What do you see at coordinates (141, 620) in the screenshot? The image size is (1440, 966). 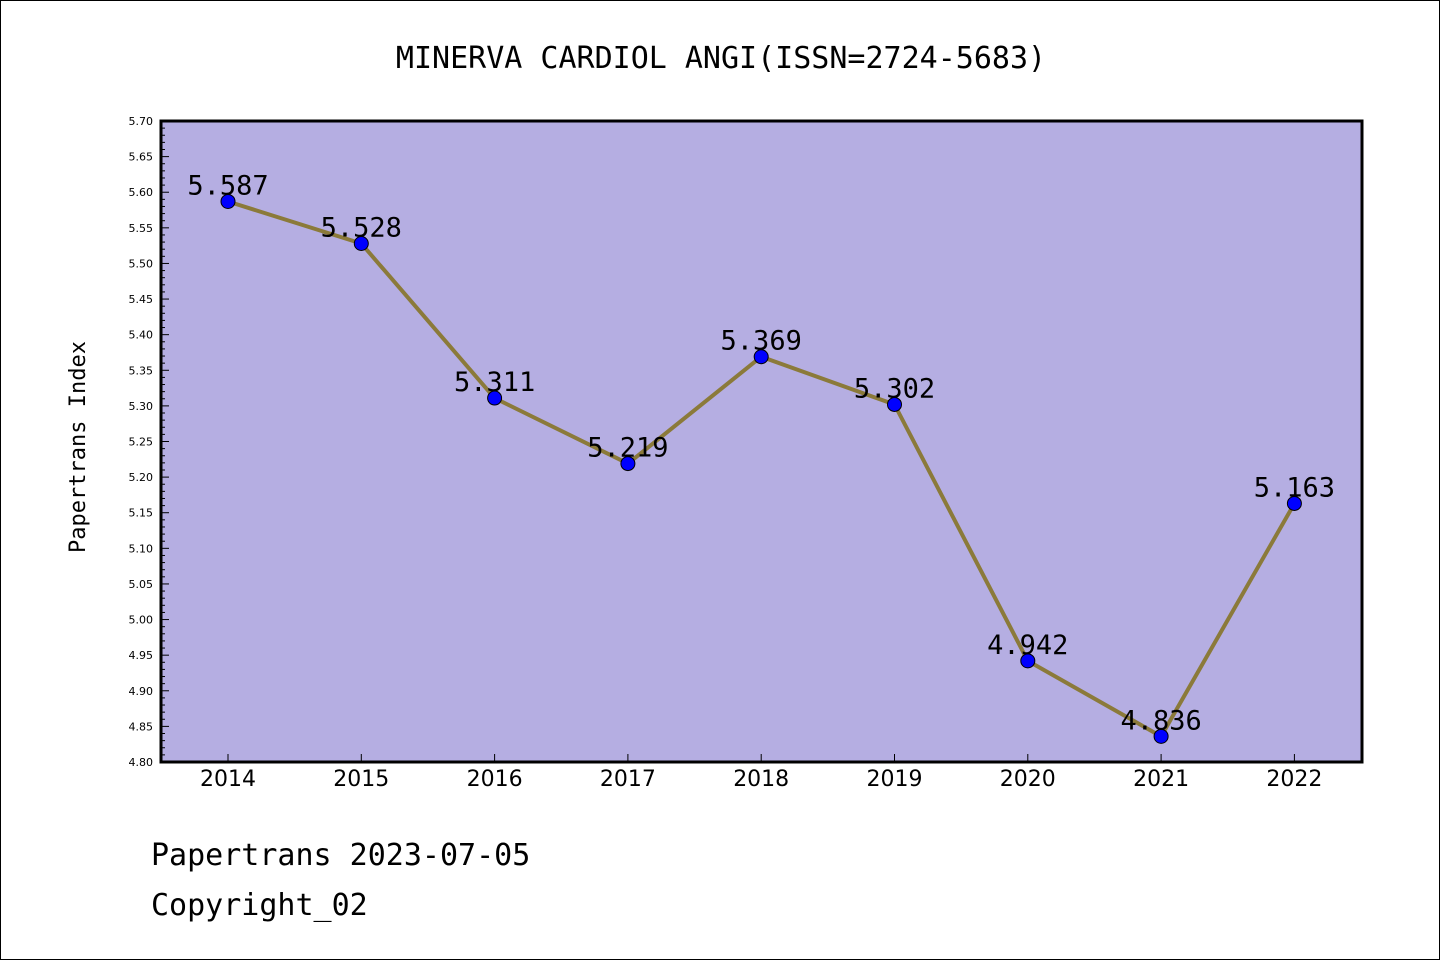 I see `y-tick-label: 5.00` at bounding box center [141, 620].